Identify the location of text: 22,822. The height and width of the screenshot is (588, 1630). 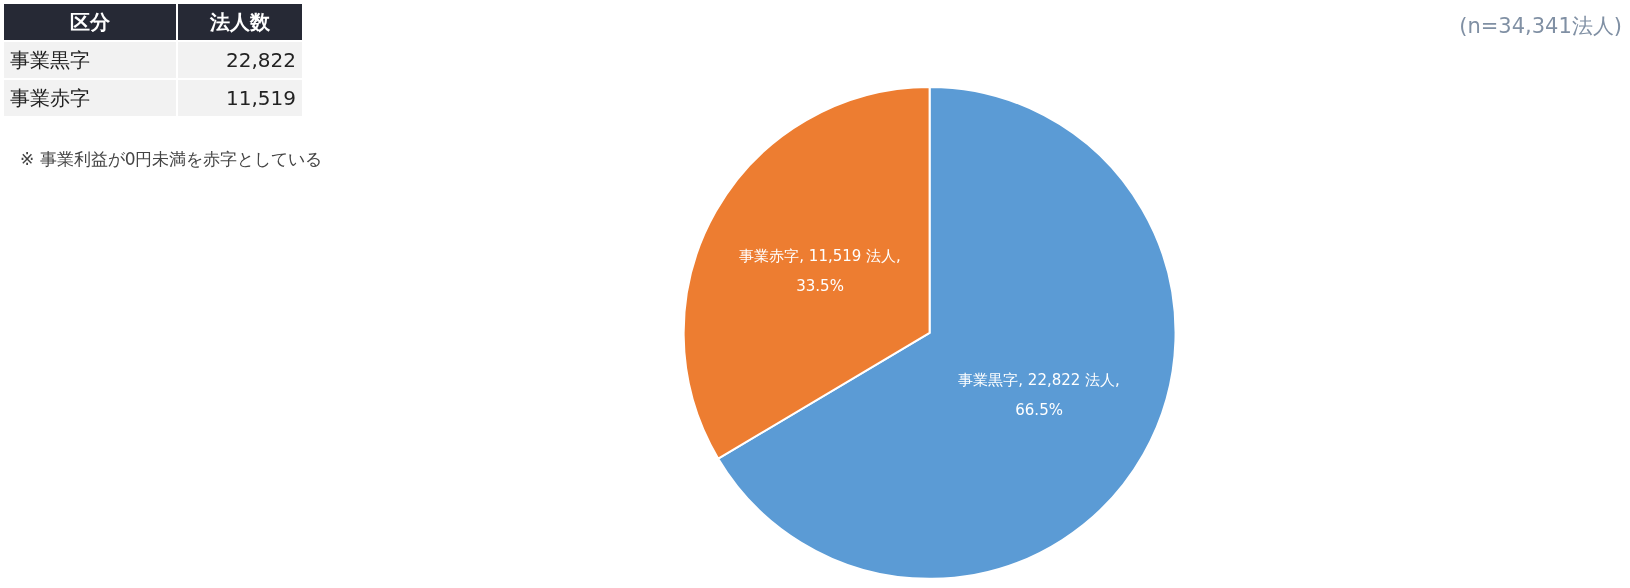
(240, 60).